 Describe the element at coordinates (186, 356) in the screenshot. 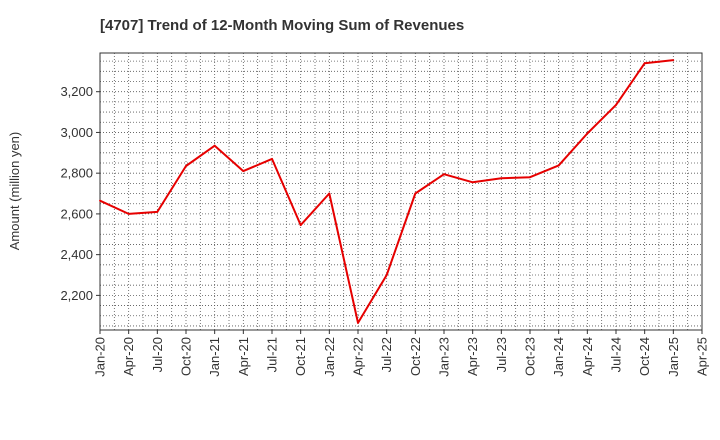

I see `x-tick-label: Oct-20` at that location.